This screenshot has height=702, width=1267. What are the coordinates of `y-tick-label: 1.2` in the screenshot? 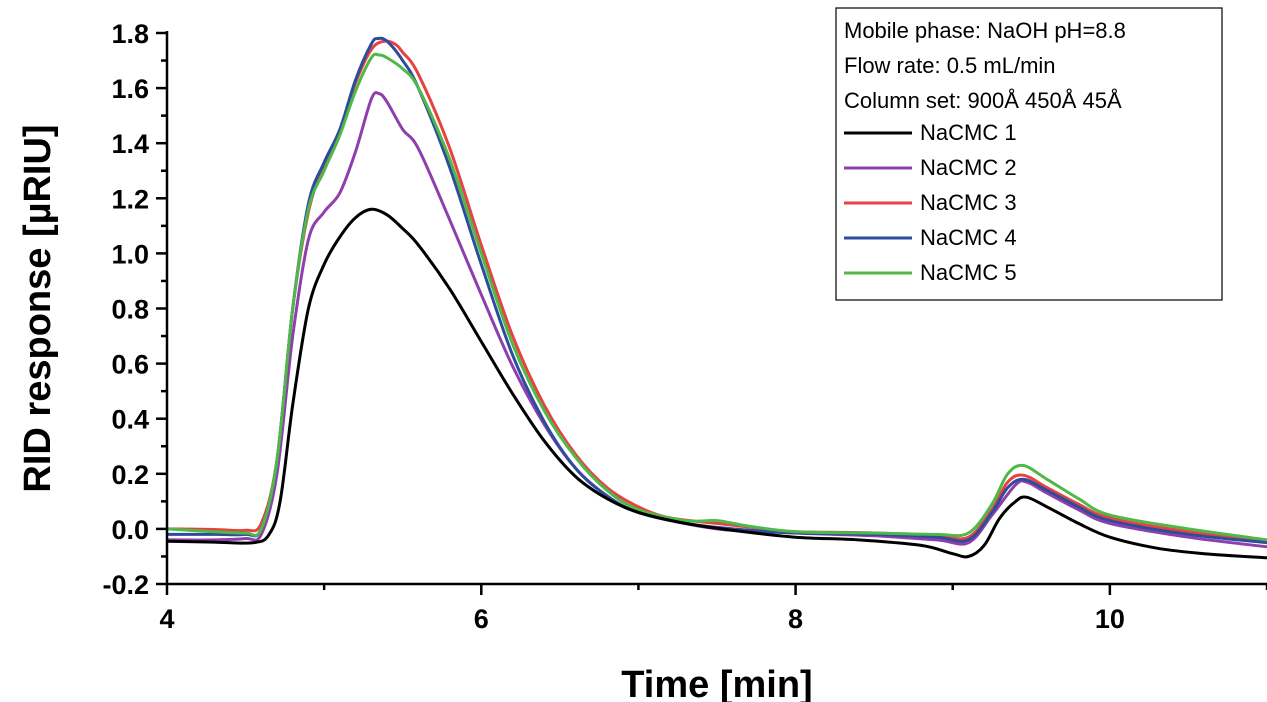 It's located at (130, 199).